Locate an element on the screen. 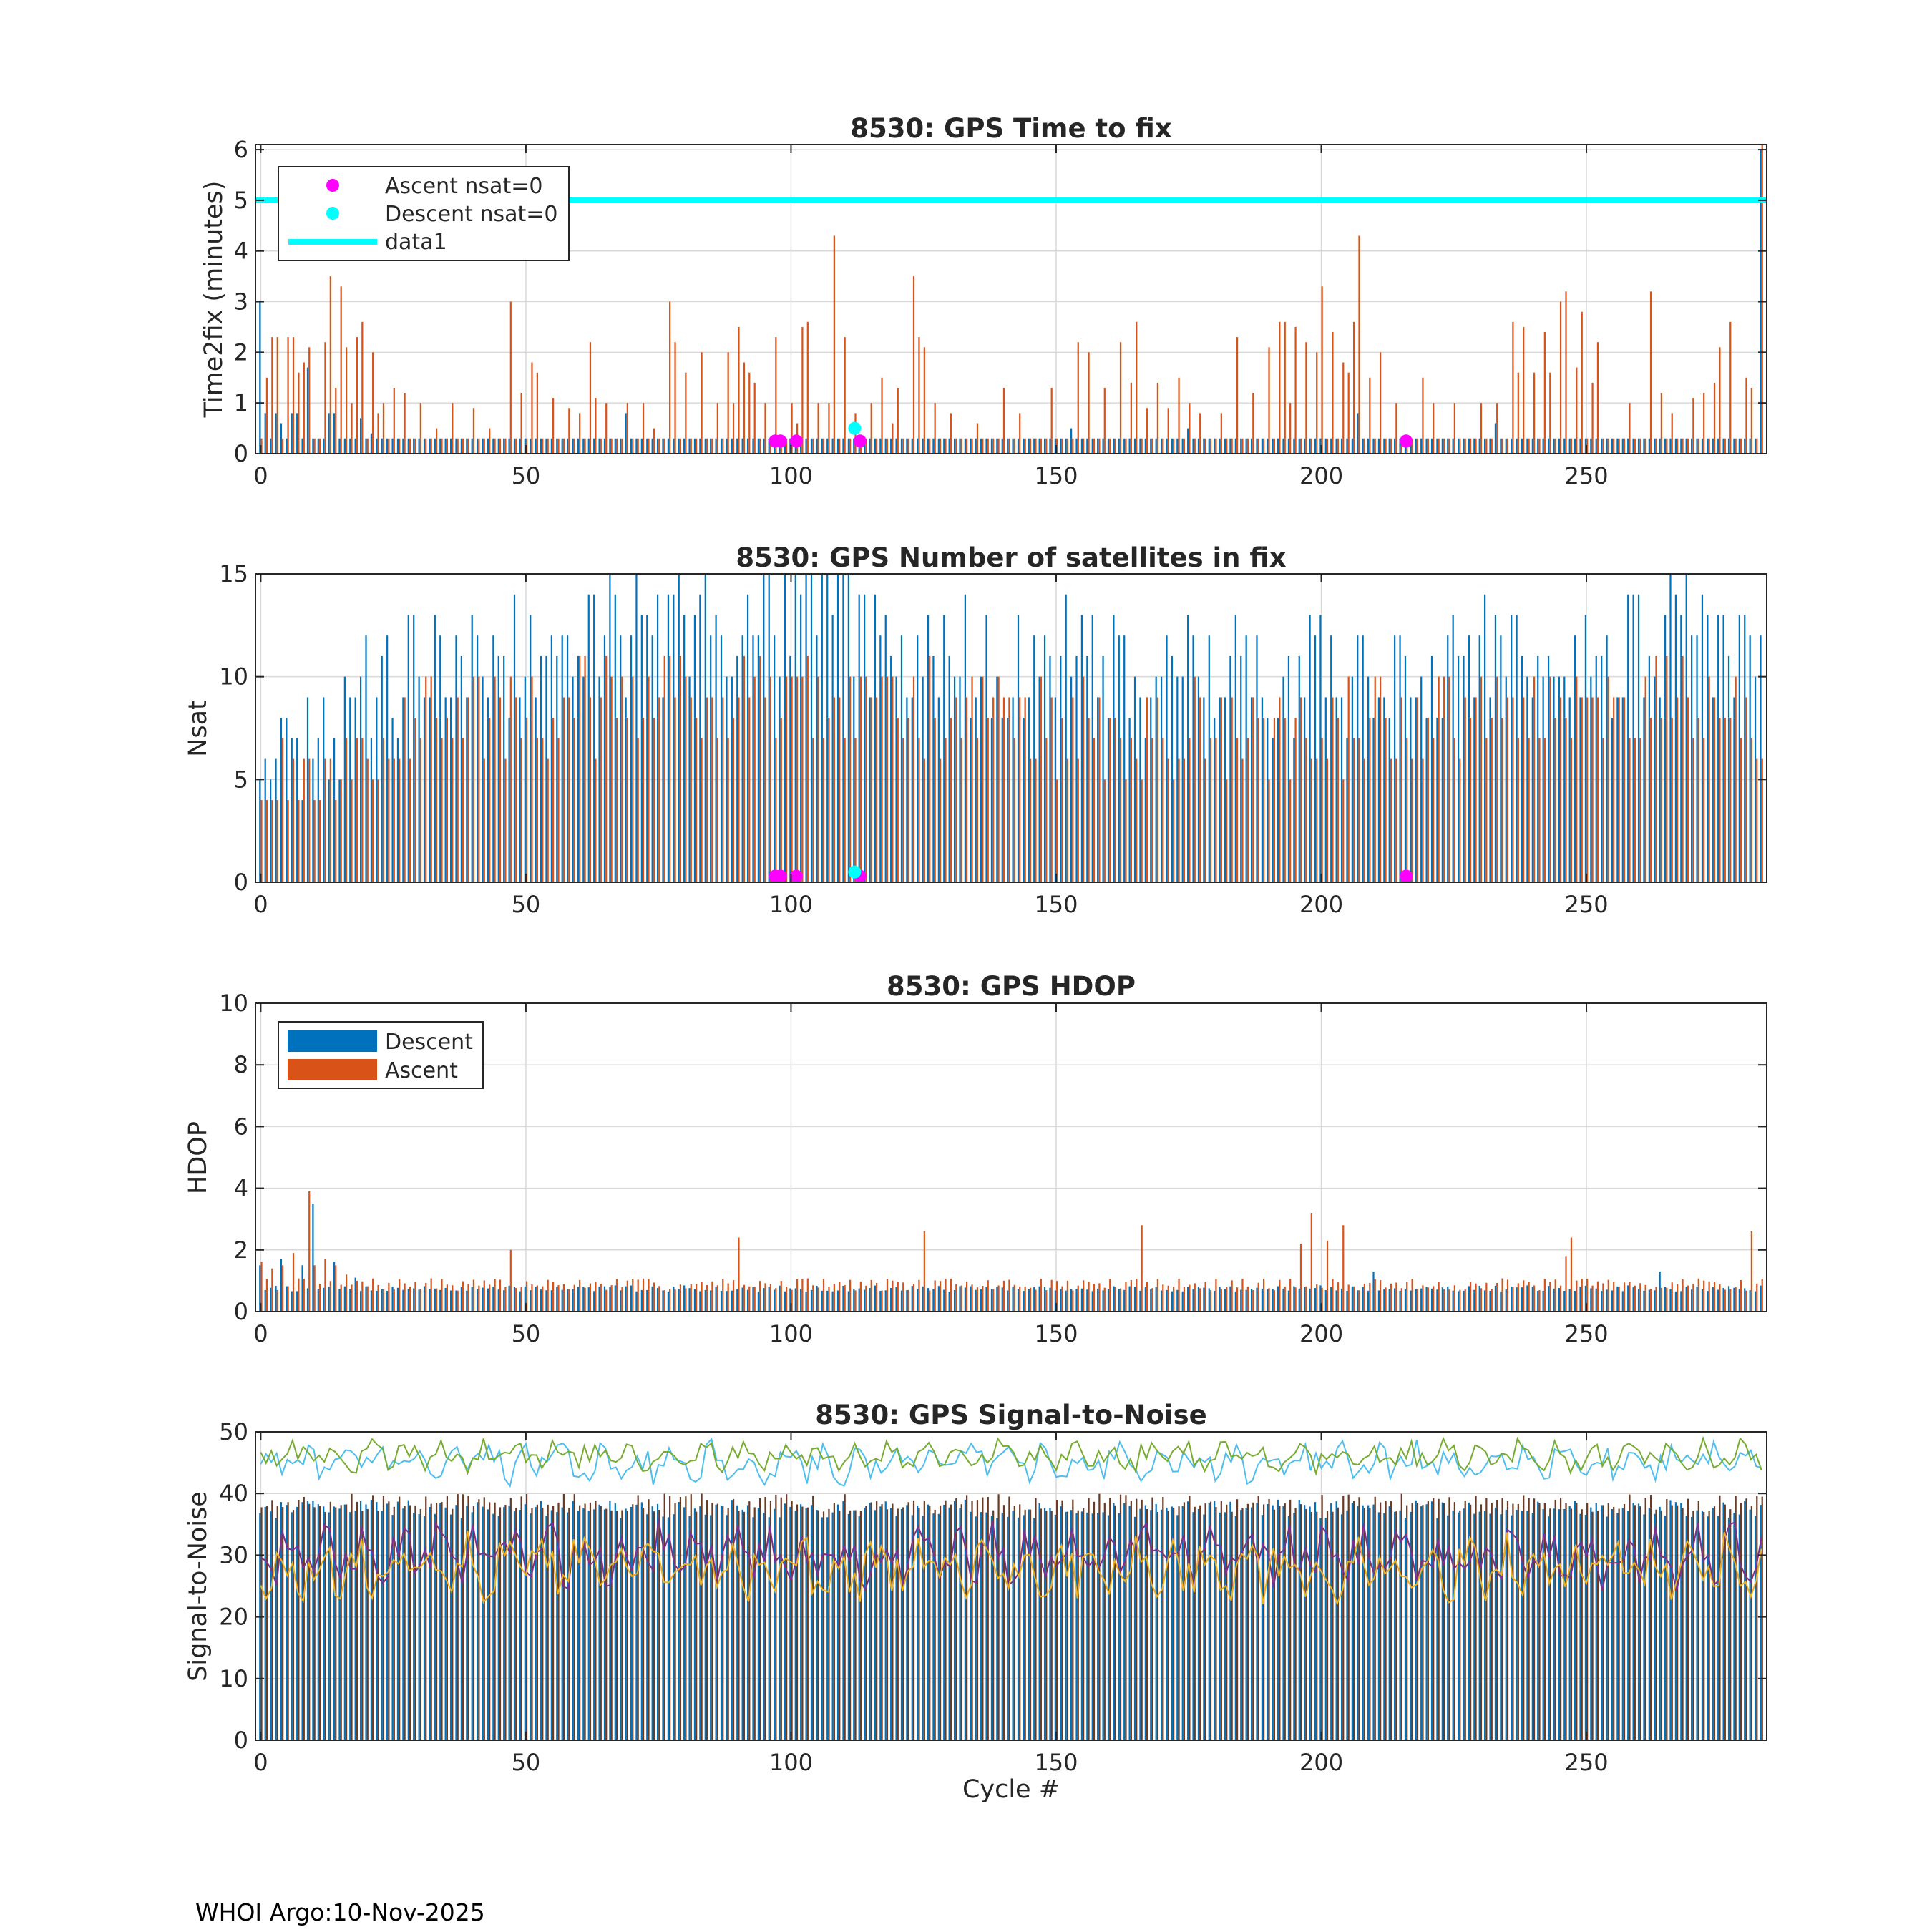  x-tick-label: 250 is located at coordinates (1587, 475).